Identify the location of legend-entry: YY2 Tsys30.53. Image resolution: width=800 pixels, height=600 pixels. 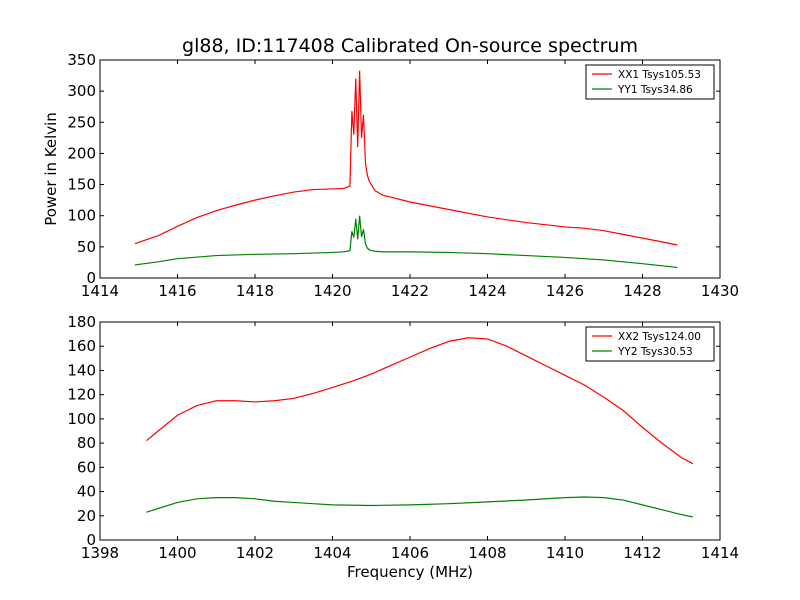
(655, 352).